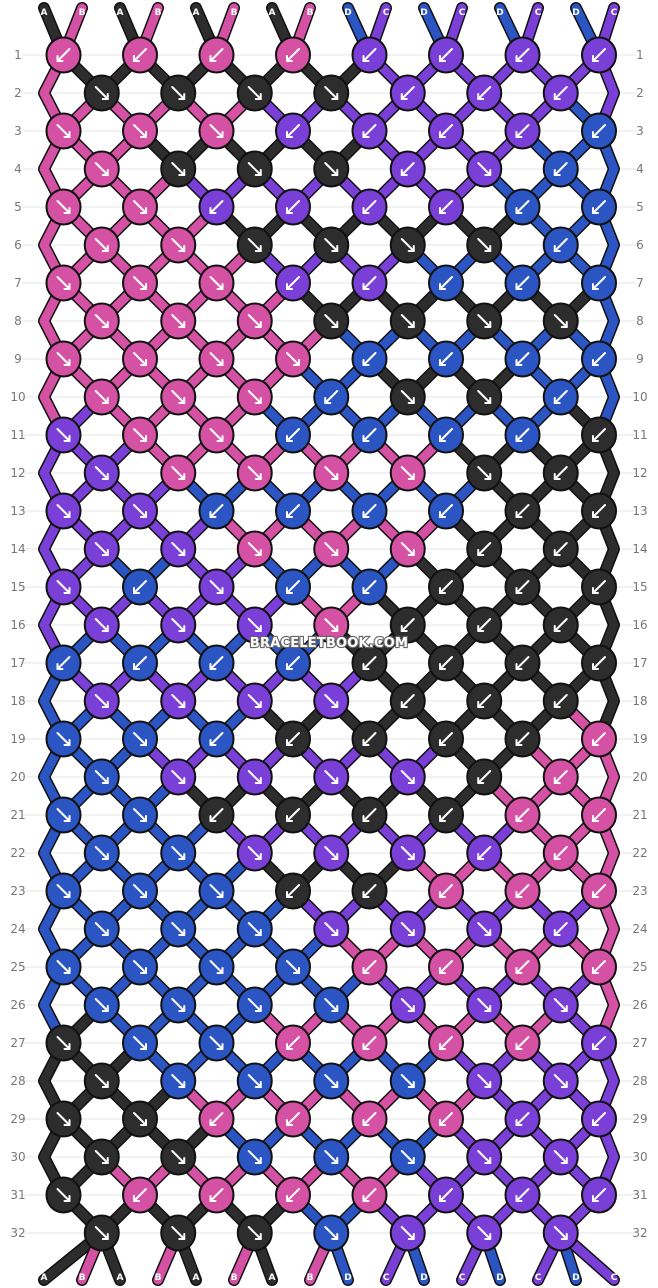 The image size is (658, 1288). I want to click on row-number-left: 28, so click(17, 1081).